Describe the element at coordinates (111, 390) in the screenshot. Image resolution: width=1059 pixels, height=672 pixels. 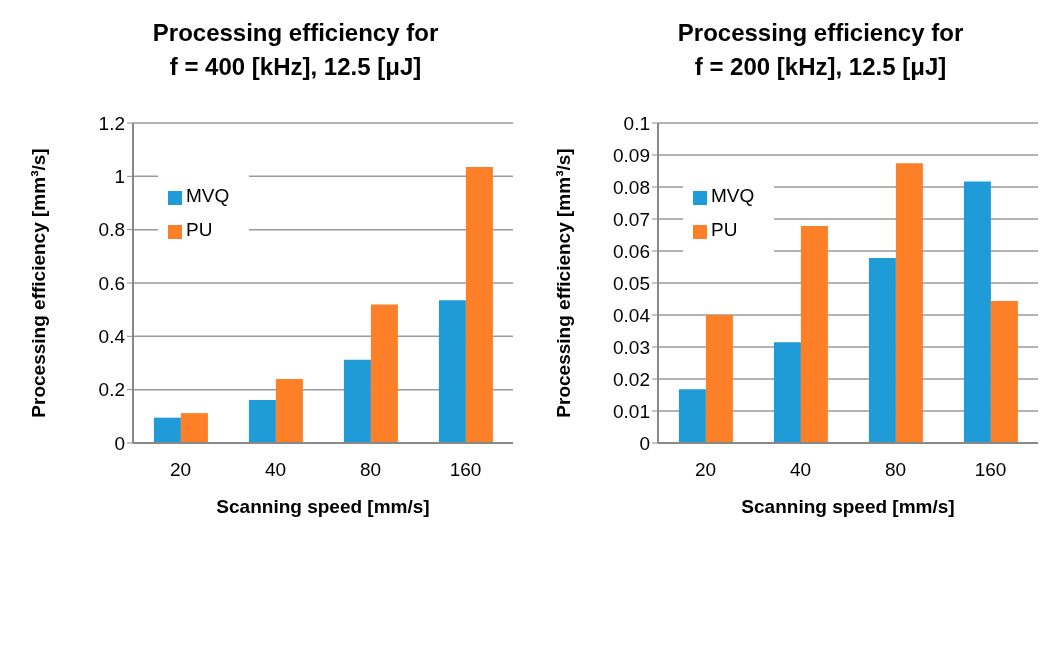
I see `y-tick-label: 0.2` at that location.